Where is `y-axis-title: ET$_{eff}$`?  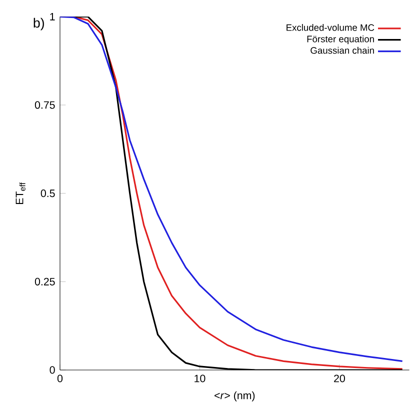 y-axis-title: ET$_{eff}$ is located at coordinates (21, 193).